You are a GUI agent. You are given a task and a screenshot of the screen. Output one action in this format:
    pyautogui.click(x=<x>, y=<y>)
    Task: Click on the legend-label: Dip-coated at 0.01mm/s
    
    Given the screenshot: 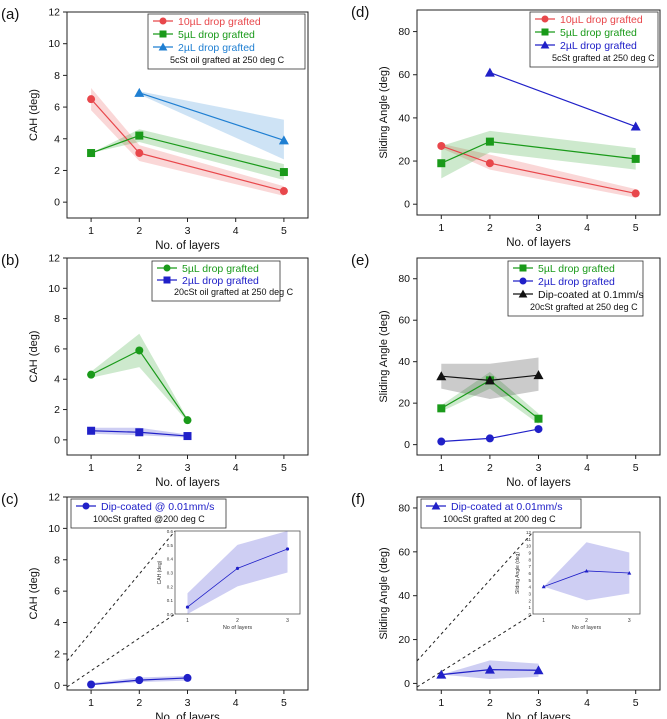 What is the action you would take?
    pyautogui.click(x=506, y=507)
    